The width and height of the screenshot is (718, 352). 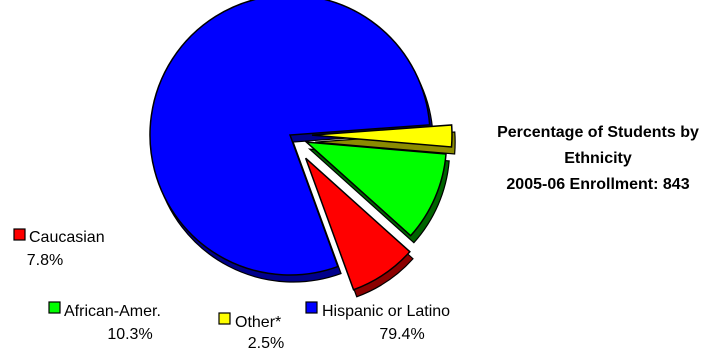 I want to click on chart-title-line-2: Ethnicity, so click(x=598, y=158).